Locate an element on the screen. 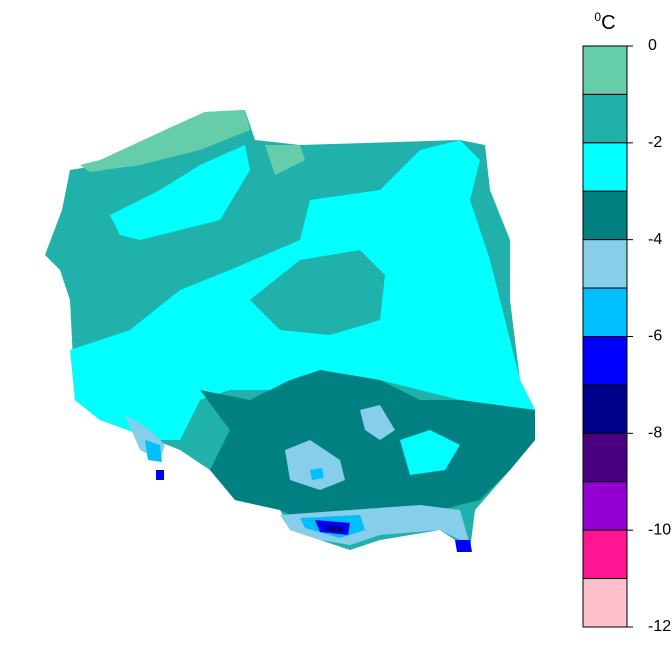 This screenshot has width=672, height=672. legend-title-sup: 0 is located at coordinates (597, 17).